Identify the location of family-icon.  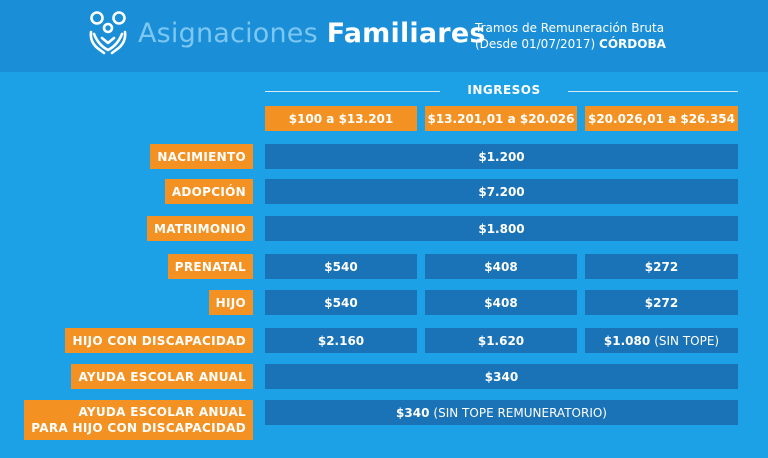
(108, 33).